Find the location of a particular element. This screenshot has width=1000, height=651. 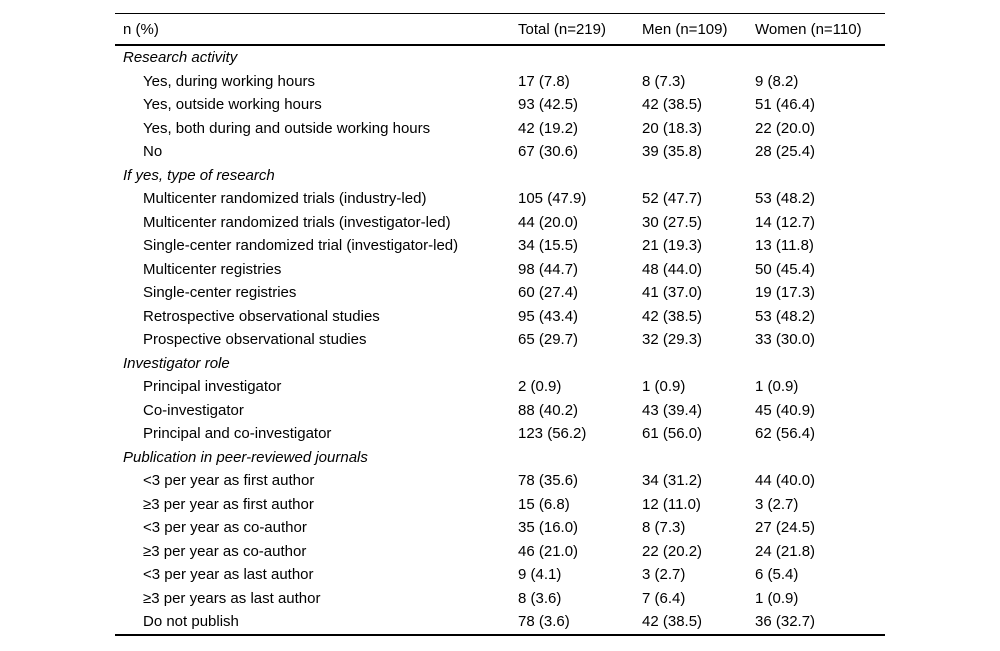

section-row: Research activity is located at coordinates (500, 58).